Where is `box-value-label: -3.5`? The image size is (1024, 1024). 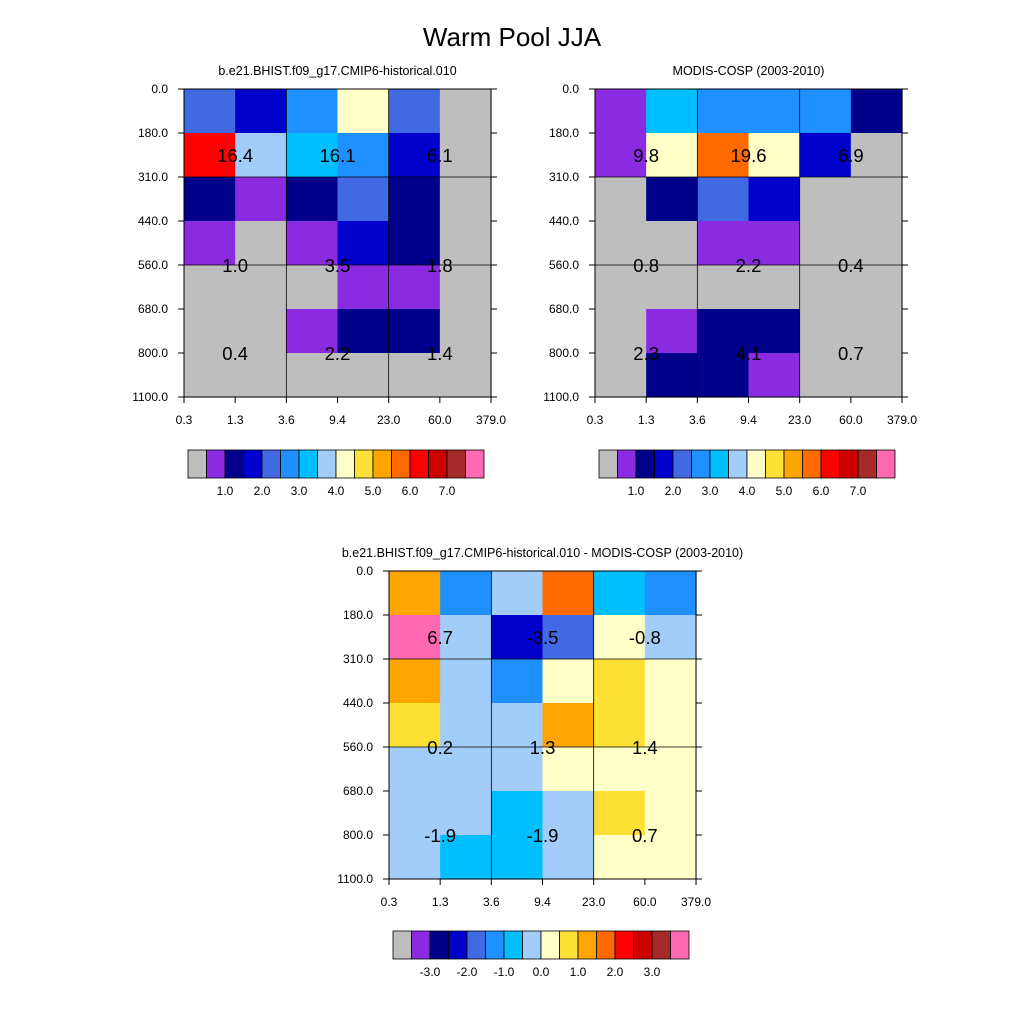
box-value-label: -3.5 is located at coordinates (543, 637).